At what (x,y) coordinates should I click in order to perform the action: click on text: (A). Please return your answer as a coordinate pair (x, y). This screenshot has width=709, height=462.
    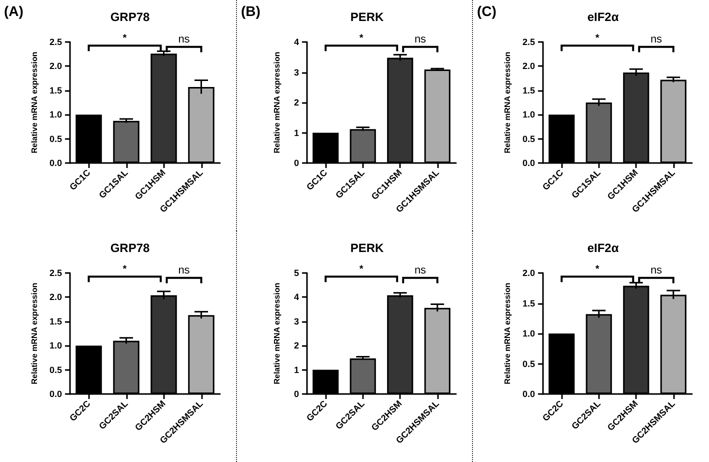
    Looking at the image, I should click on (14, 11).